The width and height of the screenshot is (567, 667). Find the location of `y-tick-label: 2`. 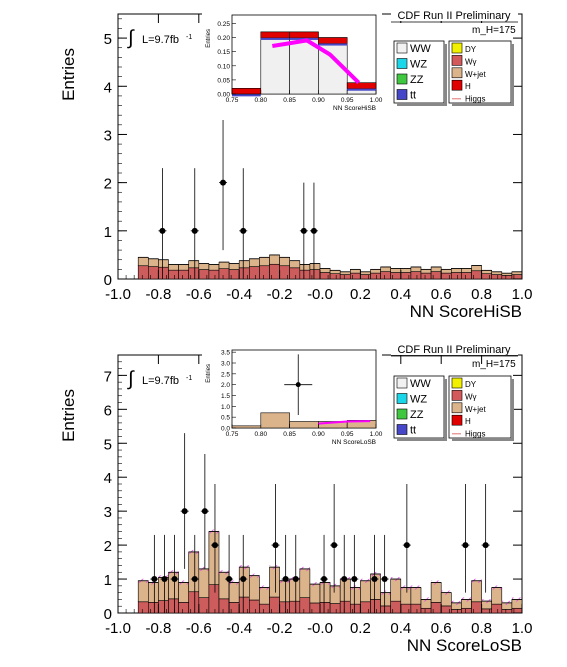

y-tick-label: 2 is located at coordinates (108, 546).